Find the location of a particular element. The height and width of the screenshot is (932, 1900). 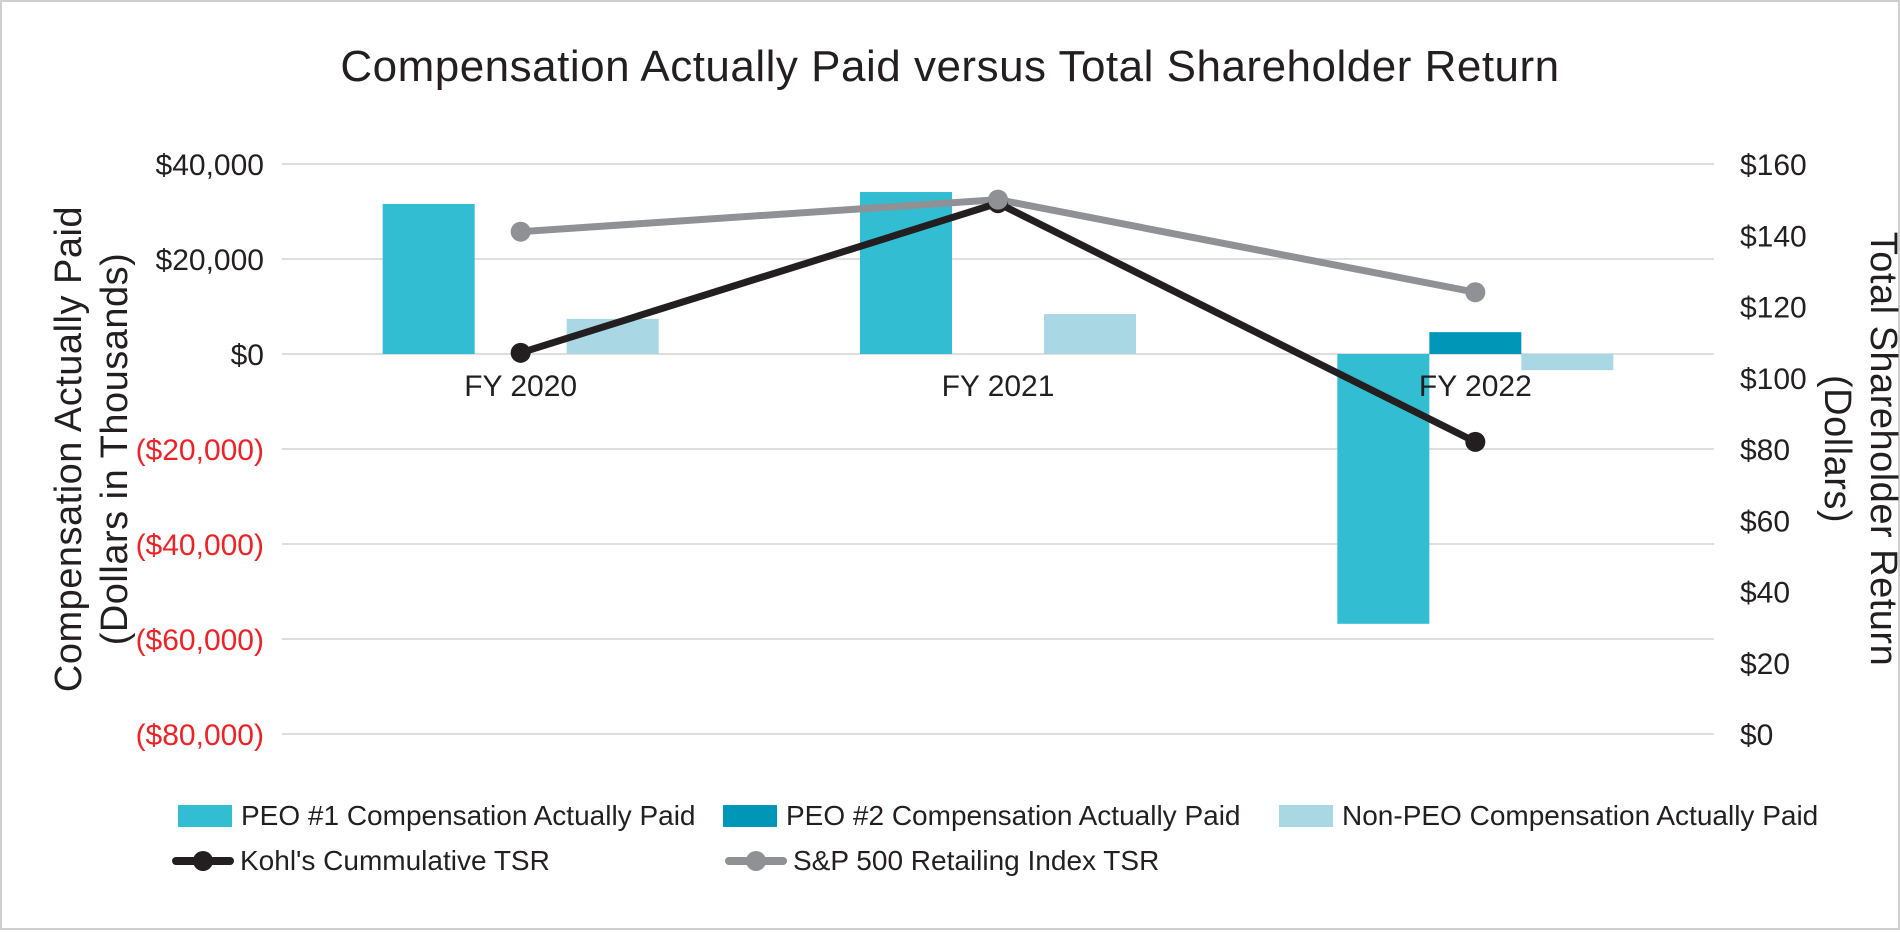

legend-item-peo-2-compensation-actually-paid: PEO #2 Compensation Actually Paid is located at coordinates (982, 815).